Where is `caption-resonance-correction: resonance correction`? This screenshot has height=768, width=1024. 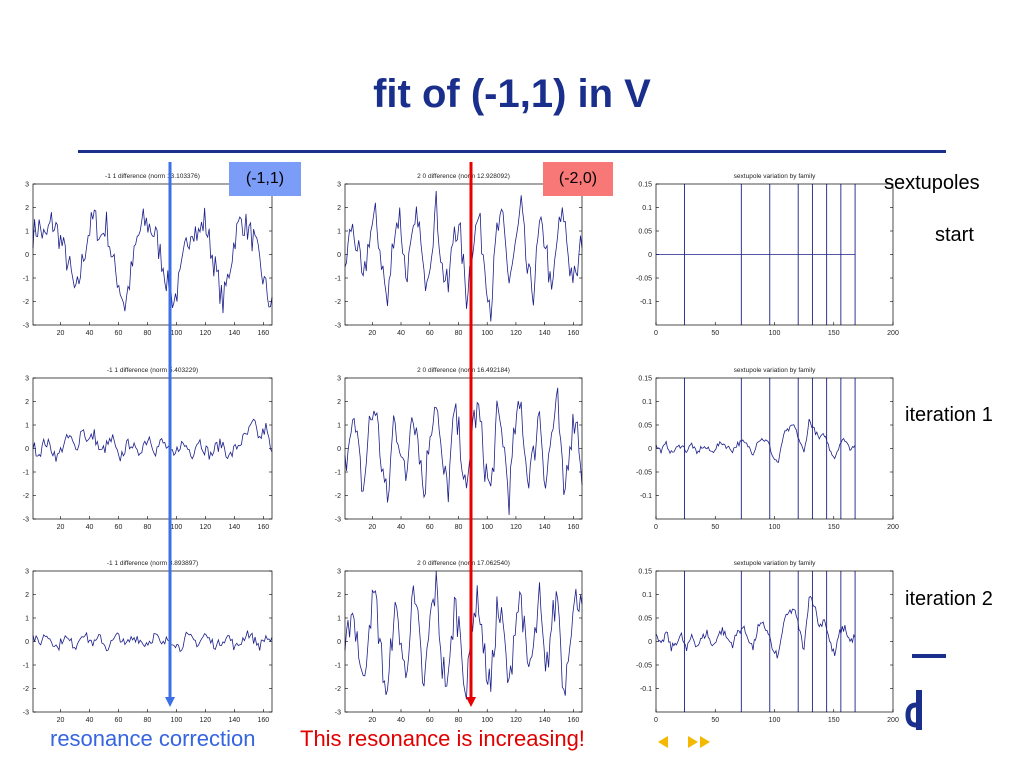
caption-resonance-correction: resonance correction is located at coordinates (153, 738).